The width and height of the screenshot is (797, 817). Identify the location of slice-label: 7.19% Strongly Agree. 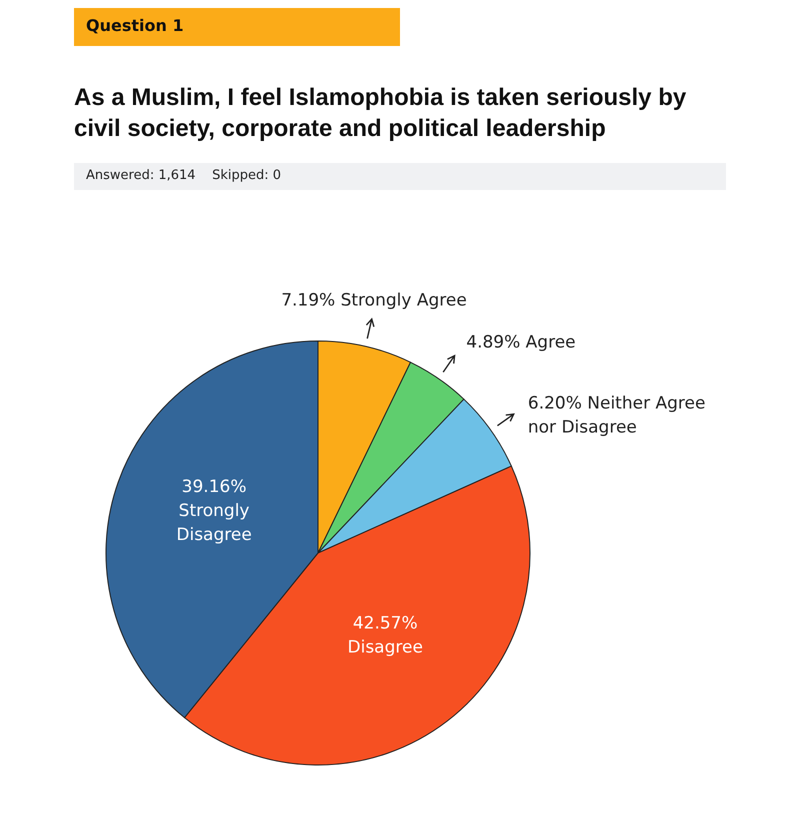
(374, 300).